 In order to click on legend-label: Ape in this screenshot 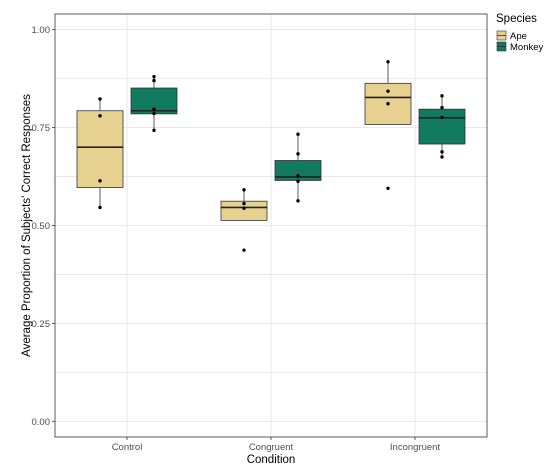, I will do `click(518, 36)`.